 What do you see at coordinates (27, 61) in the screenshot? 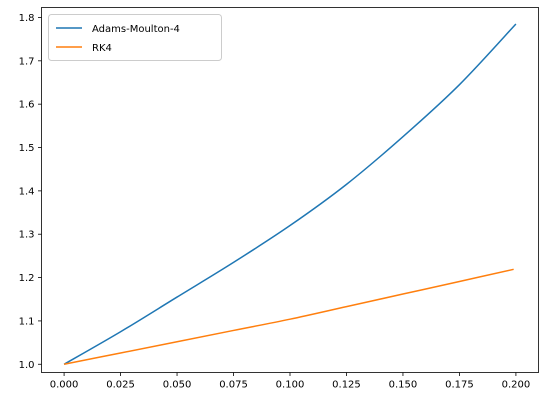
I see `y-tick-label: 1.7` at bounding box center [27, 61].